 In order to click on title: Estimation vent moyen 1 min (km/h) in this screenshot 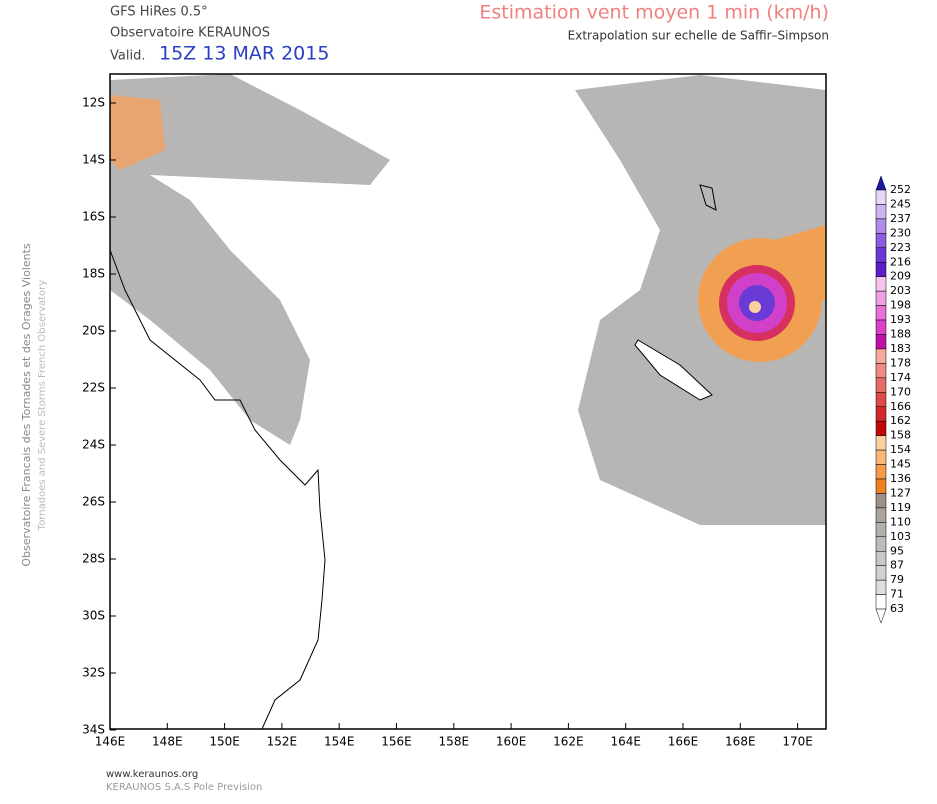, I will do `click(654, 13)`.